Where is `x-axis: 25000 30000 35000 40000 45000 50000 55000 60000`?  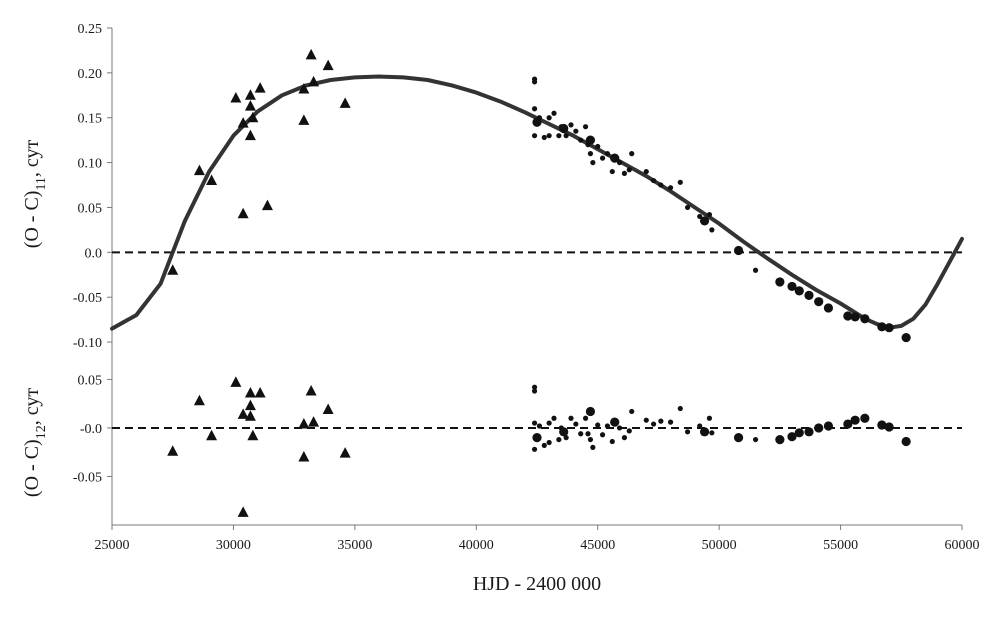
x-axis: 25000 30000 35000 40000 45000 50000 55000 60000 is located at coordinates (537, 538).